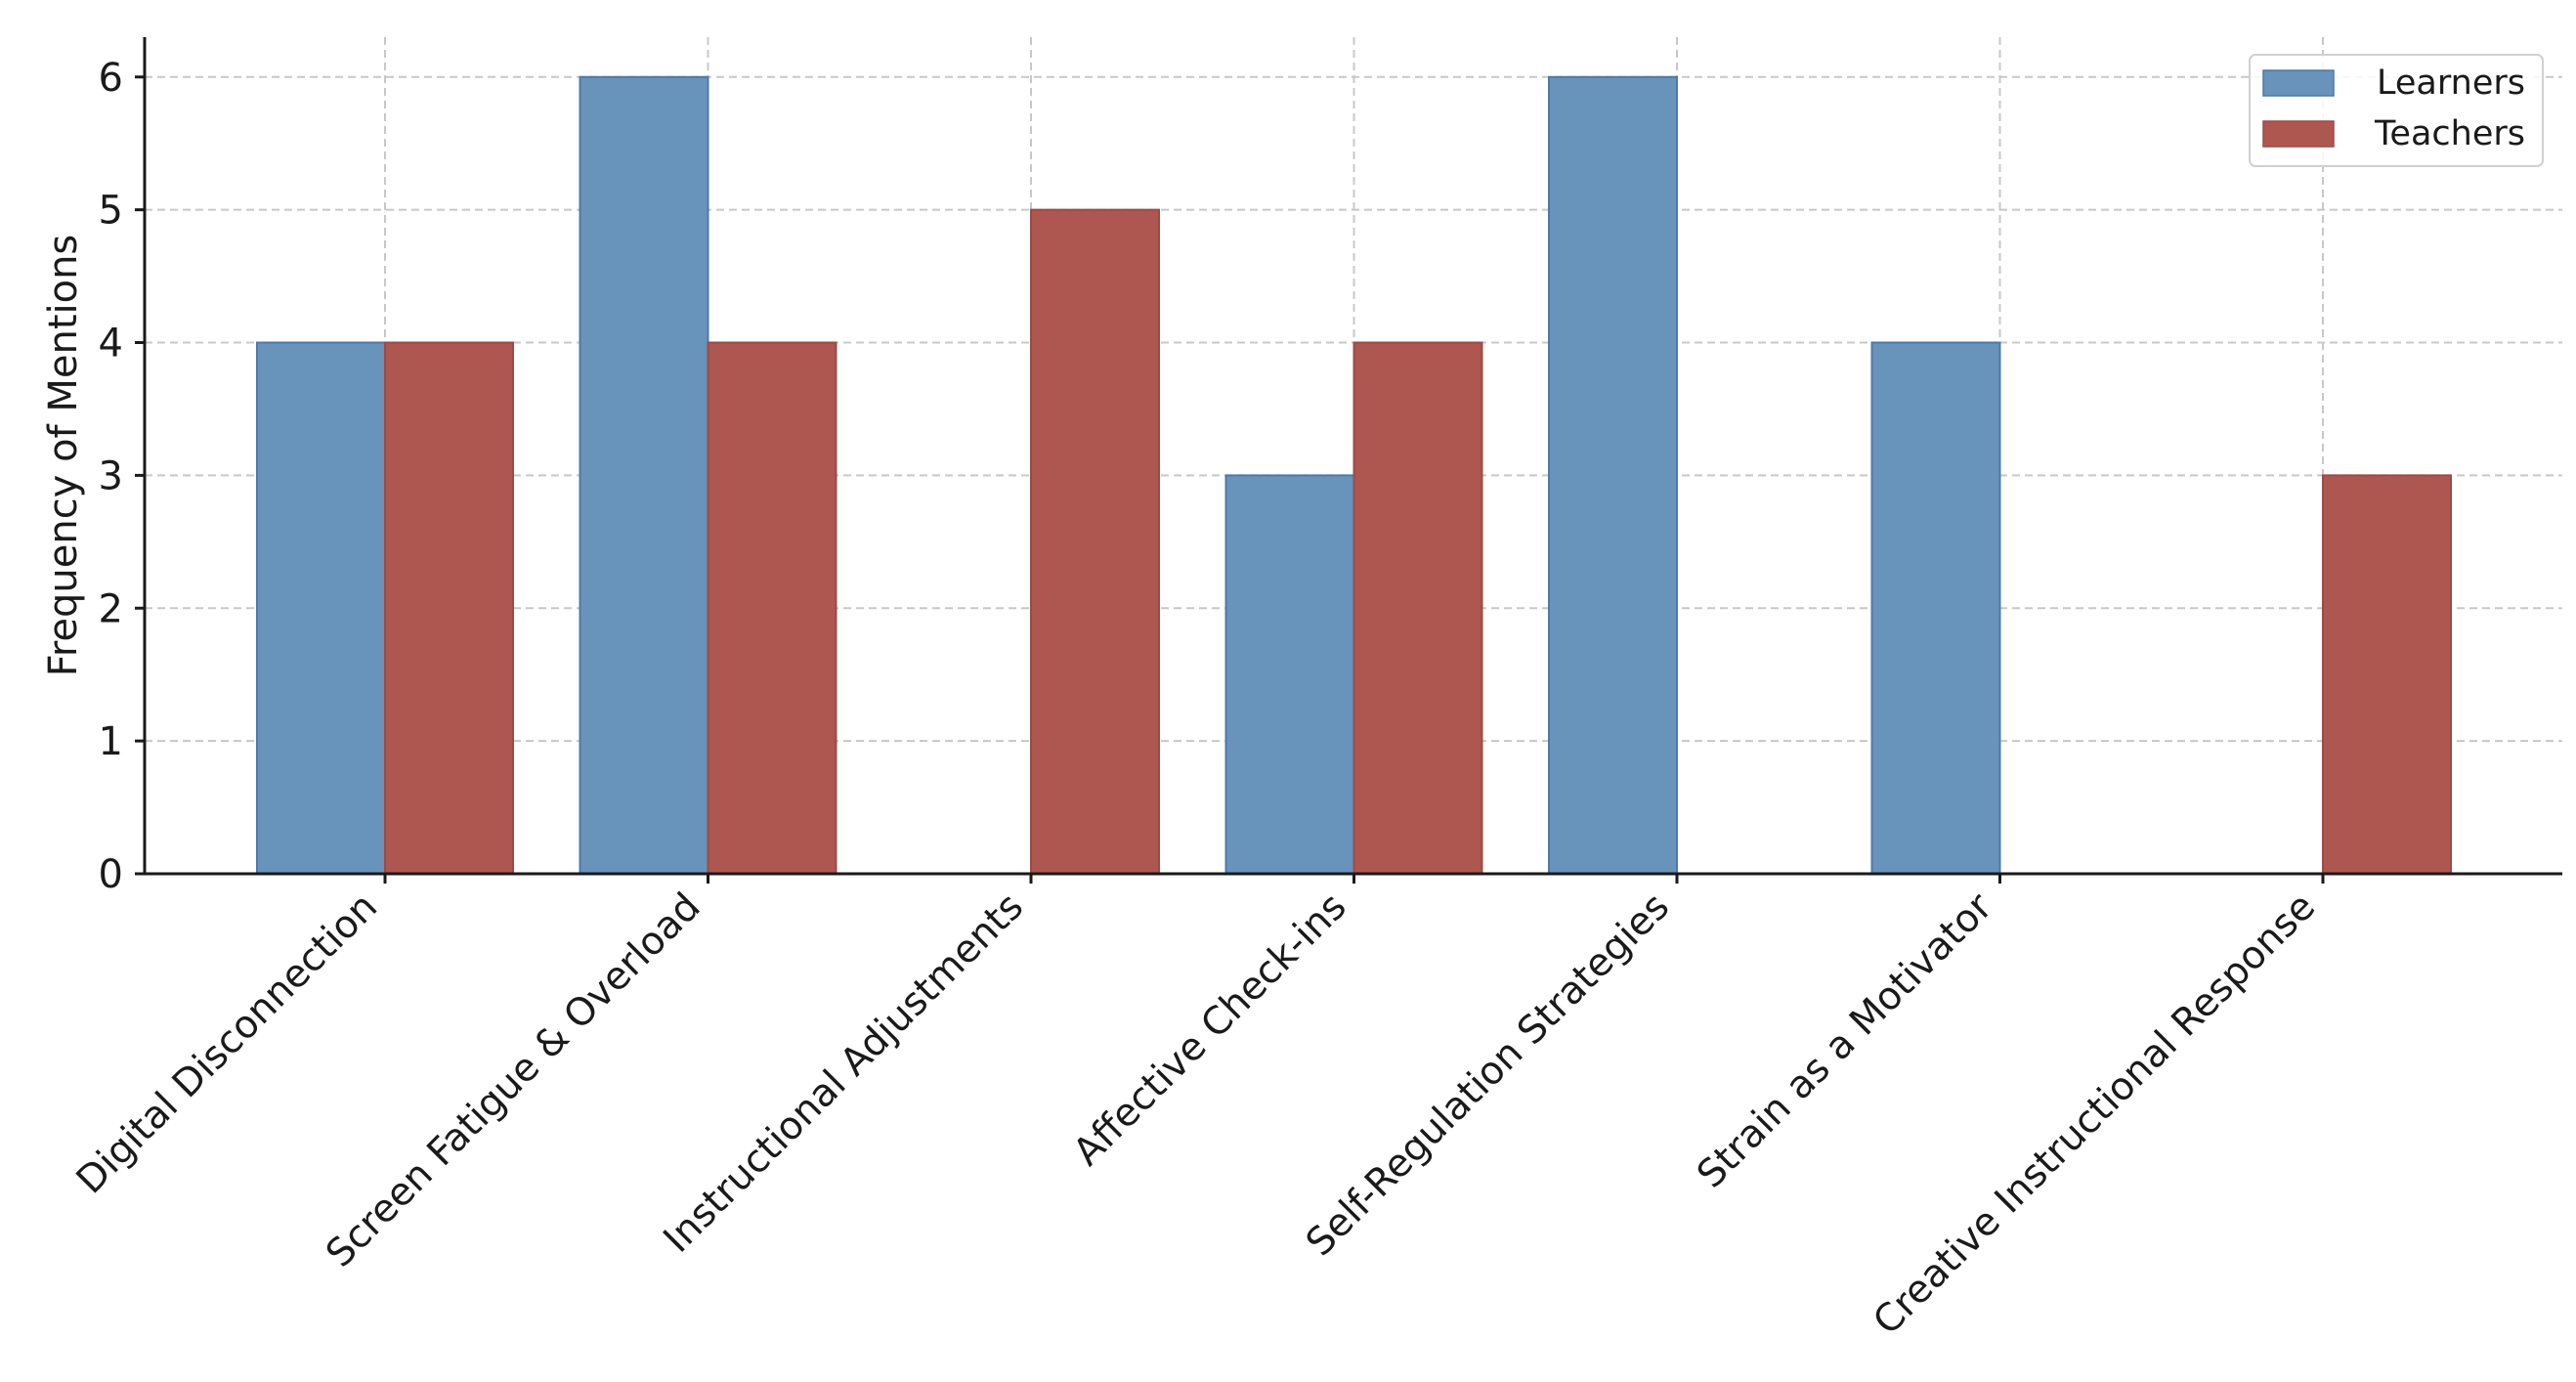  Describe the element at coordinates (2449, 133) in the screenshot. I see `legend-label-teachers: Teachers` at that location.